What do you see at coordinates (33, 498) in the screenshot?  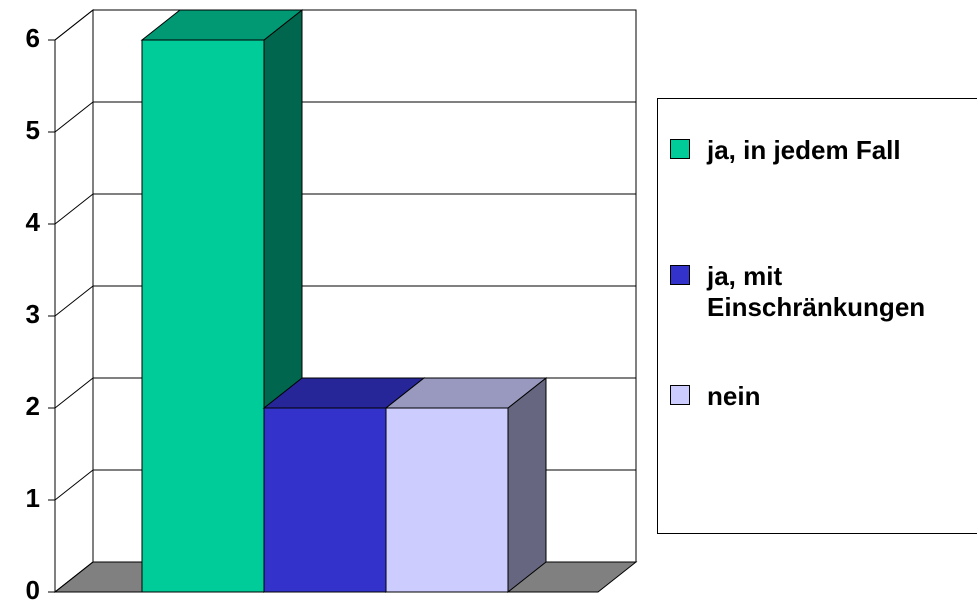 I see `y-tick-label: 1` at bounding box center [33, 498].